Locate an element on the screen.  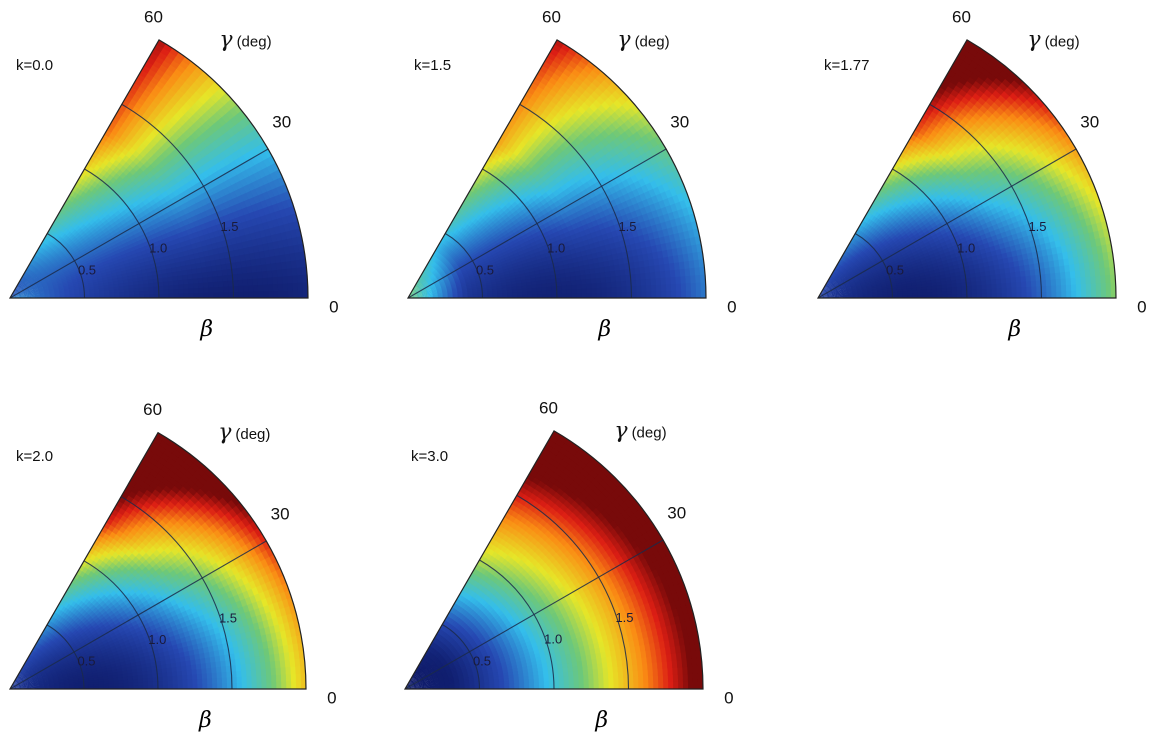
panel-title: k=0.0 is located at coordinates (34, 65).